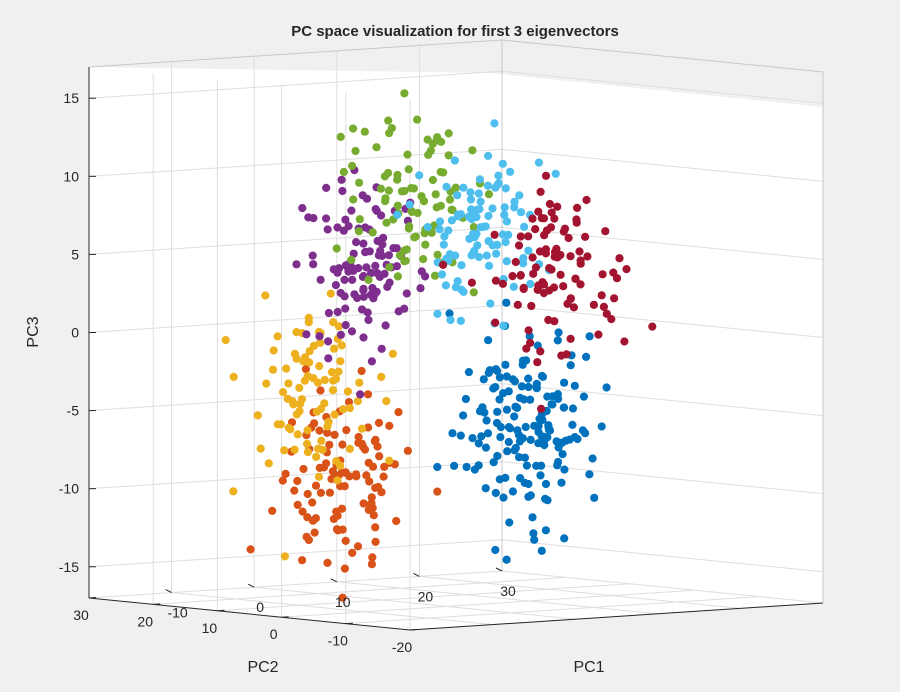 The width and height of the screenshot is (900, 692). Describe the element at coordinates (177, 613) in the screenshot. I see `pc1-tick-label: -10` at that location.